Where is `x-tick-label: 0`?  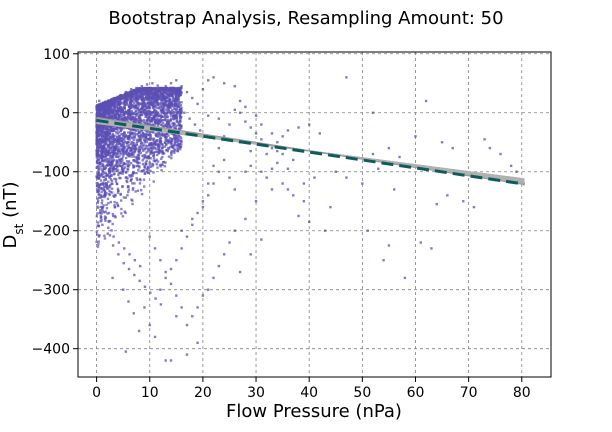
x-tick-label: 0 is located at coordinates (96, 393).